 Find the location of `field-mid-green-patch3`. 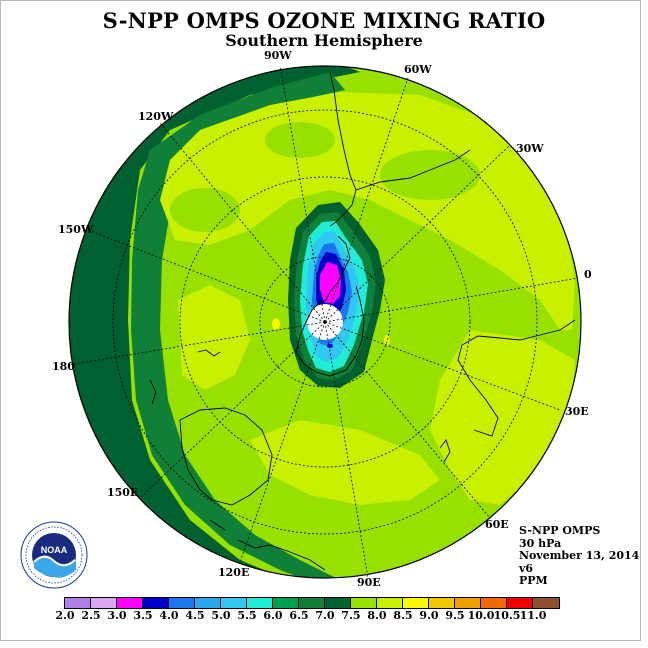

field-mid-green-patch3 is located at coordinates (300, 140).